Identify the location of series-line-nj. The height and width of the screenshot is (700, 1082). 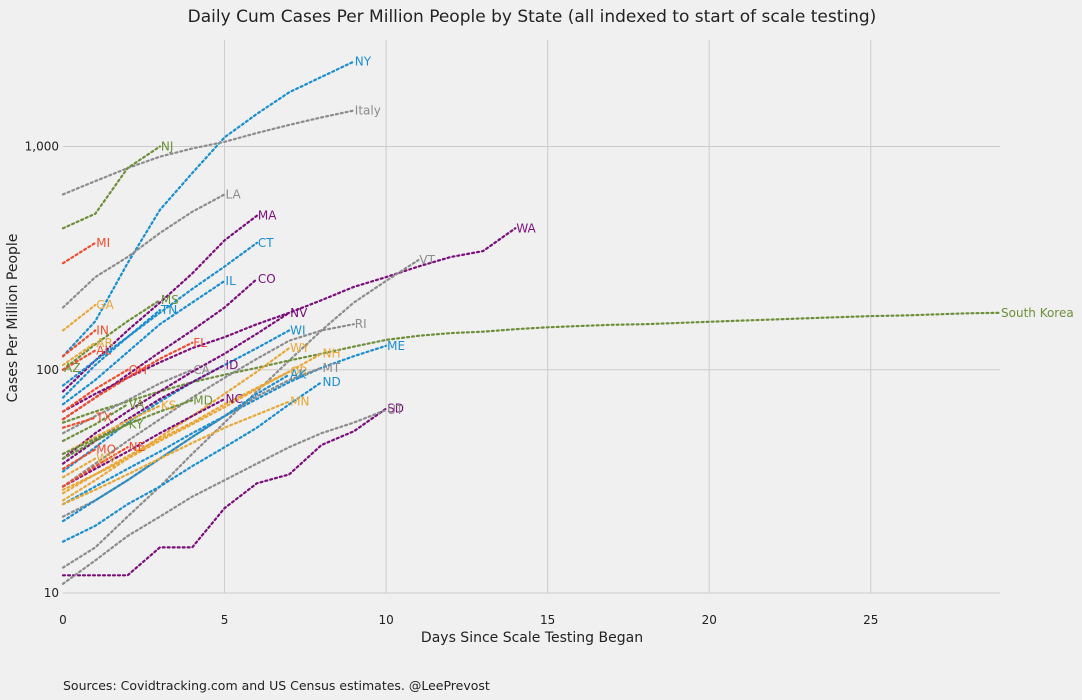
(111, 187).